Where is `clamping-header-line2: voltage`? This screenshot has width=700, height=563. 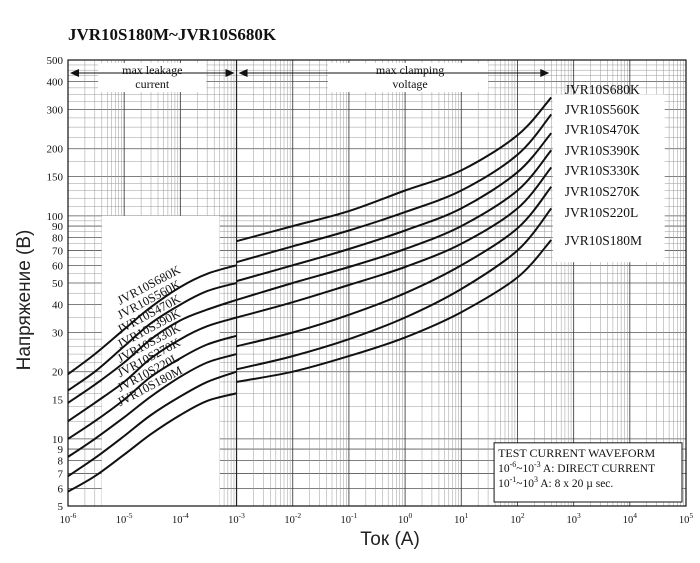 clamping-header-line2: voltage is located at coordinates (409, 84).